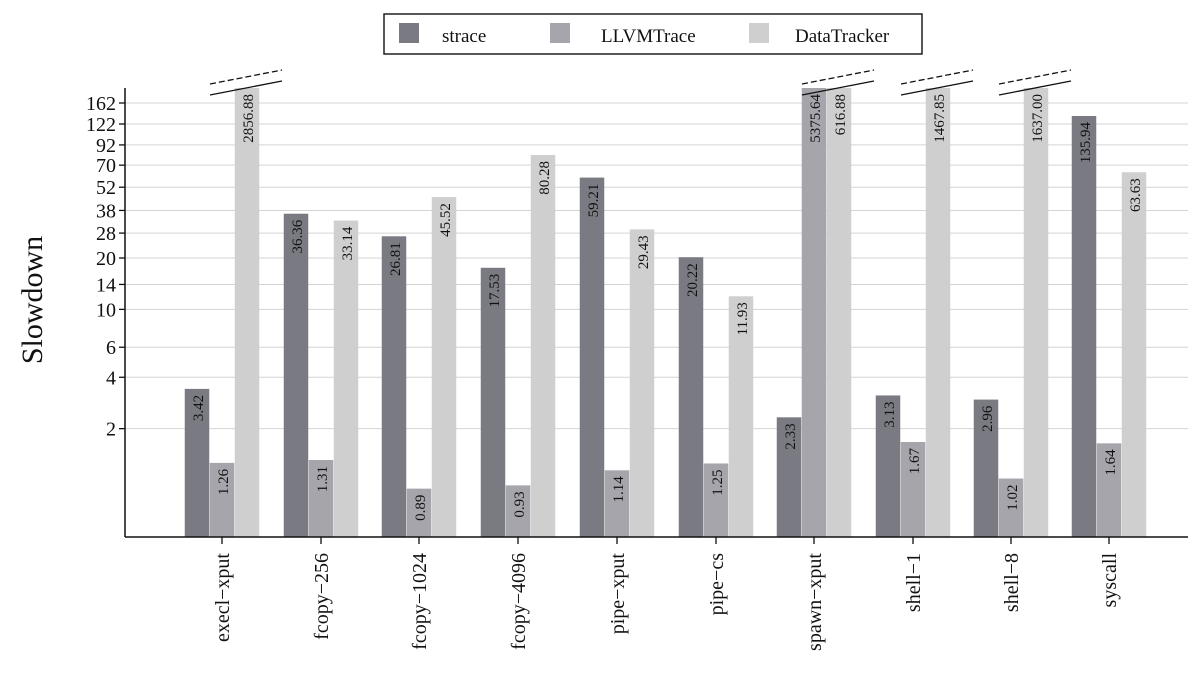  I want to click on x-tick-label: fcopy−4096, so click(519, 601).